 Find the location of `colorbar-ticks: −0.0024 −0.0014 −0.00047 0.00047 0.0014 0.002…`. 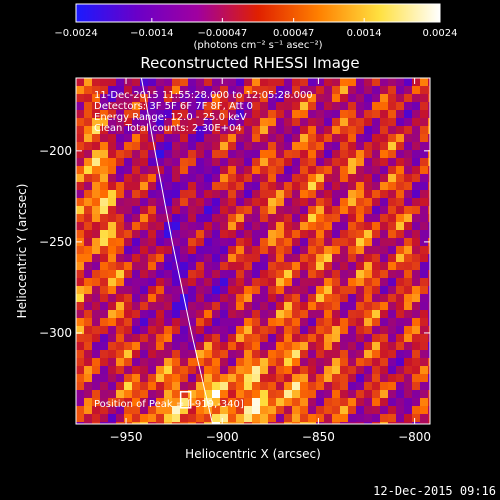

colorbar-ticks: −0.0024 −0.0014 −0.00047 0.00047 0.0014 0.002… is located at coordinates (256, 28).